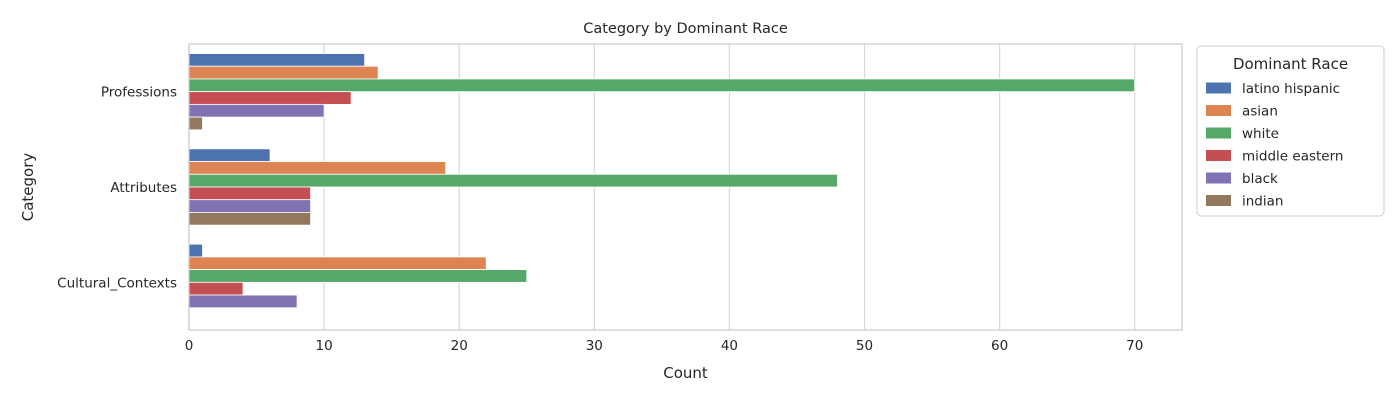 This screenshot has width=1400, height=400. What do you see at coordinates (1218, 200) in the screenshot?
I see `legend-swatch-indian` at bounding box center [1218, 200].